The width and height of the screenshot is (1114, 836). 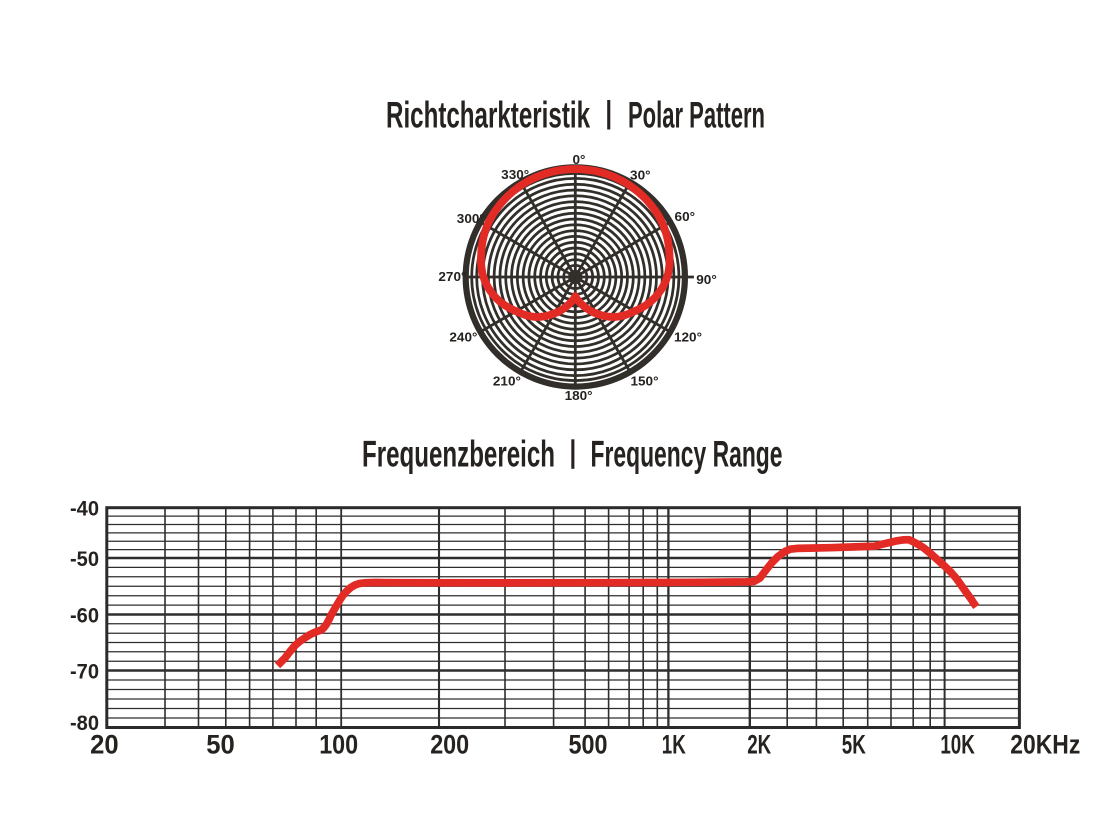 I want to click on svg-text: 30°, so click(x=640, y=175).